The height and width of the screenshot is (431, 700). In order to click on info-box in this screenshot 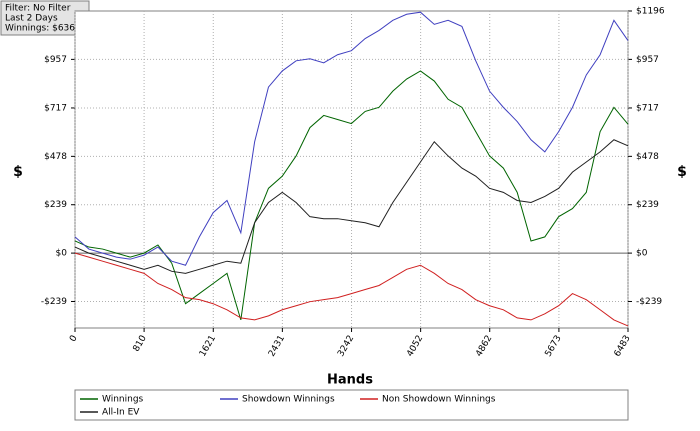, I will do `click(45, 18)`.